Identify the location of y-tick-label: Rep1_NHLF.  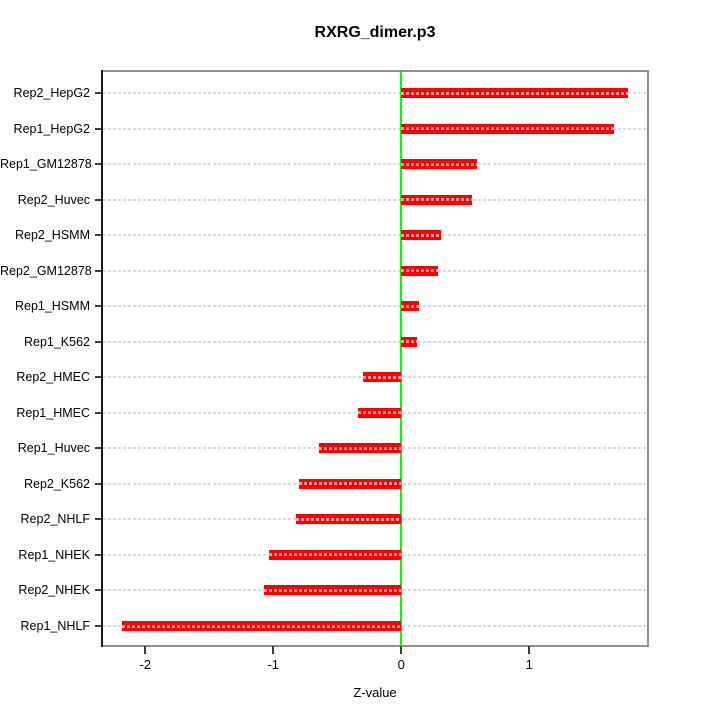
(55, 626).